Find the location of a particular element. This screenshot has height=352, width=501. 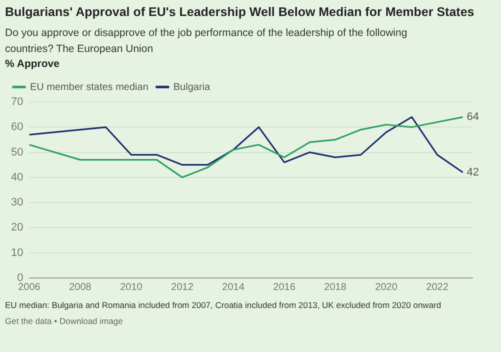

legend-label: Bulgaria is located at coordinates (192, 87).